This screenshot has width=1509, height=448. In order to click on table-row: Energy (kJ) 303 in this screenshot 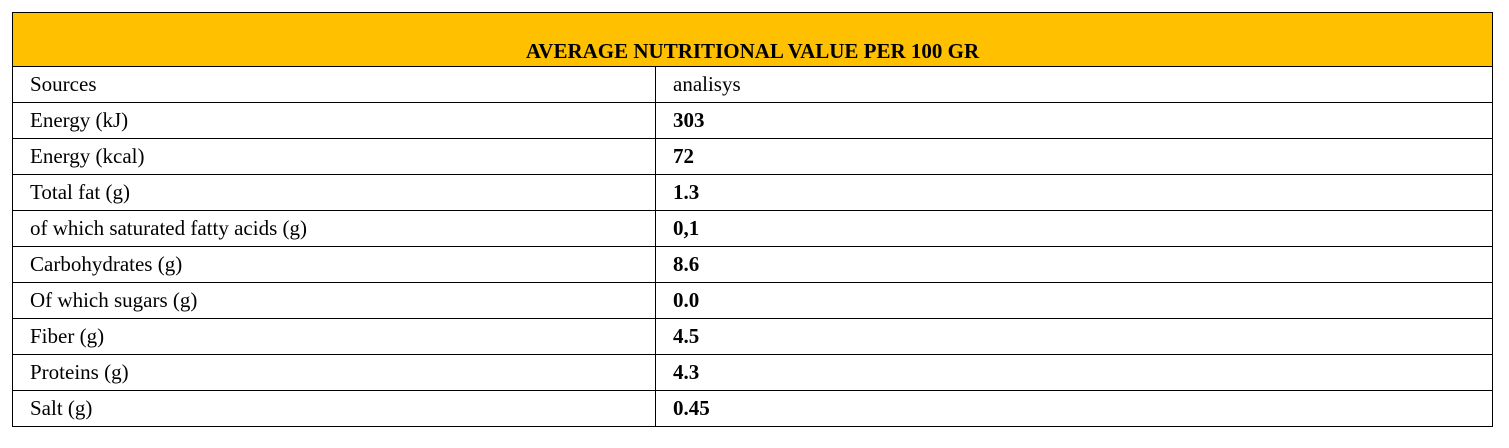, I will do `click(753, 120)`.